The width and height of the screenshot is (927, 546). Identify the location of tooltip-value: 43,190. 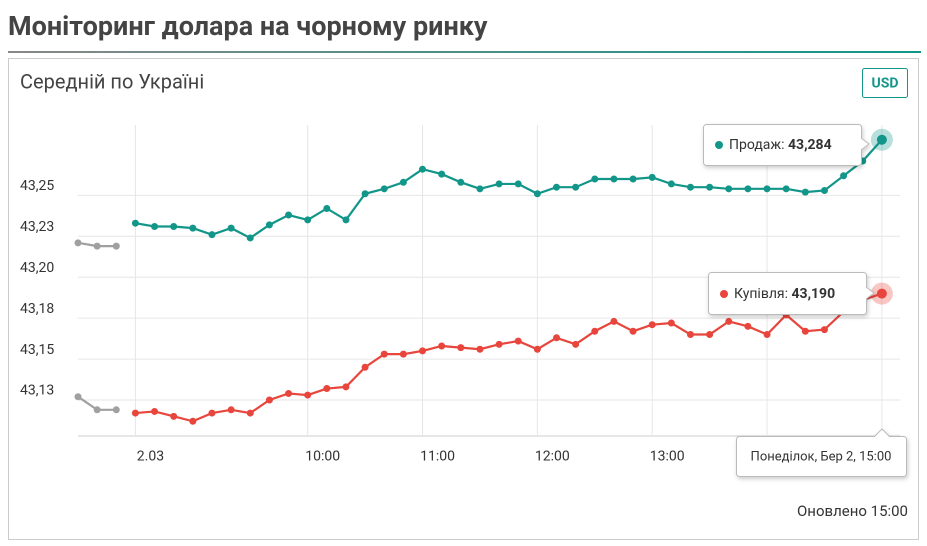
(814, 294).